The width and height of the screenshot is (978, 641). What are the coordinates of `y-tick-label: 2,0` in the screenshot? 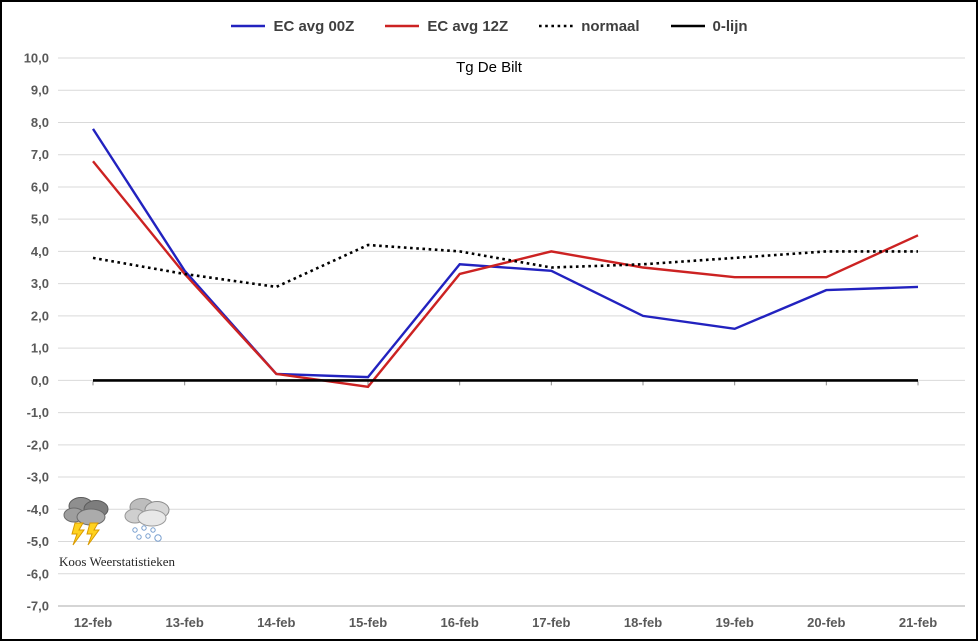 It's located at (40, 315).